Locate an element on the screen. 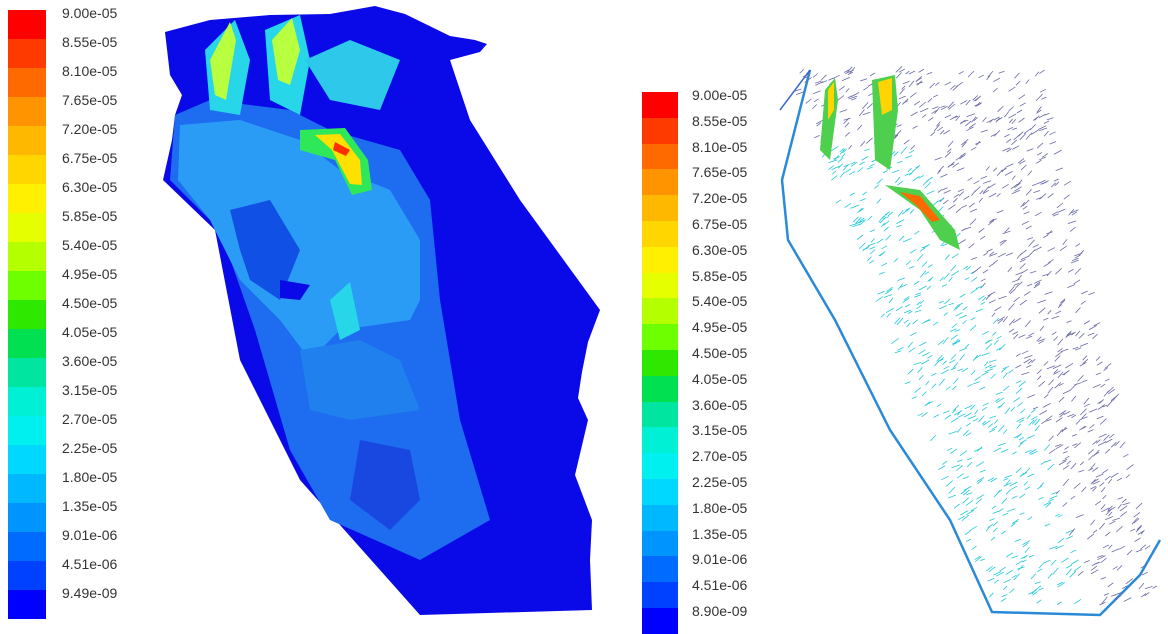 The height and width of the screenshot is (634, 1168). zone-dark is located at coordinates (265, 250).